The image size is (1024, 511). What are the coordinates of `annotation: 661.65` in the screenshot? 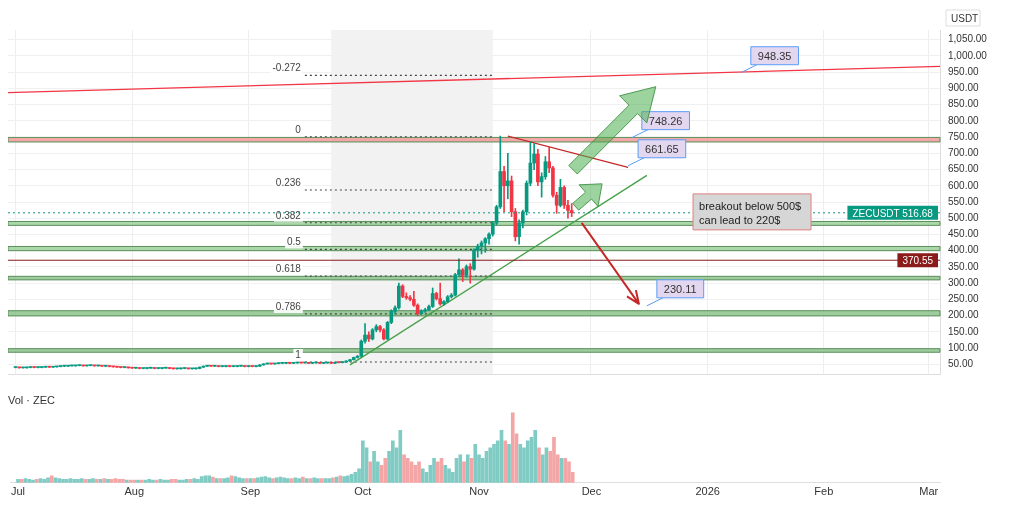 It's located at (662, 148).